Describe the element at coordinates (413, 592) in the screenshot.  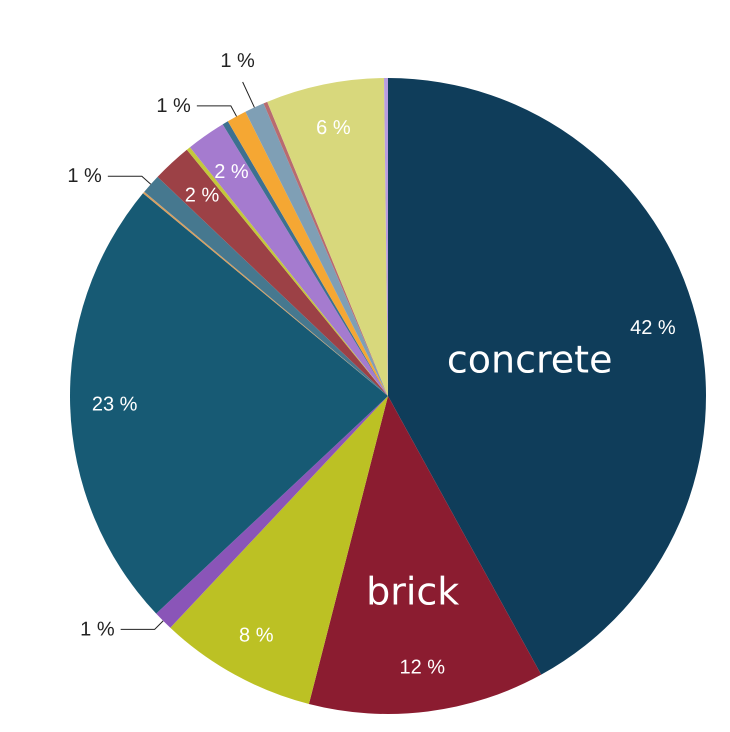
I see `slice-label: brick` at that location.